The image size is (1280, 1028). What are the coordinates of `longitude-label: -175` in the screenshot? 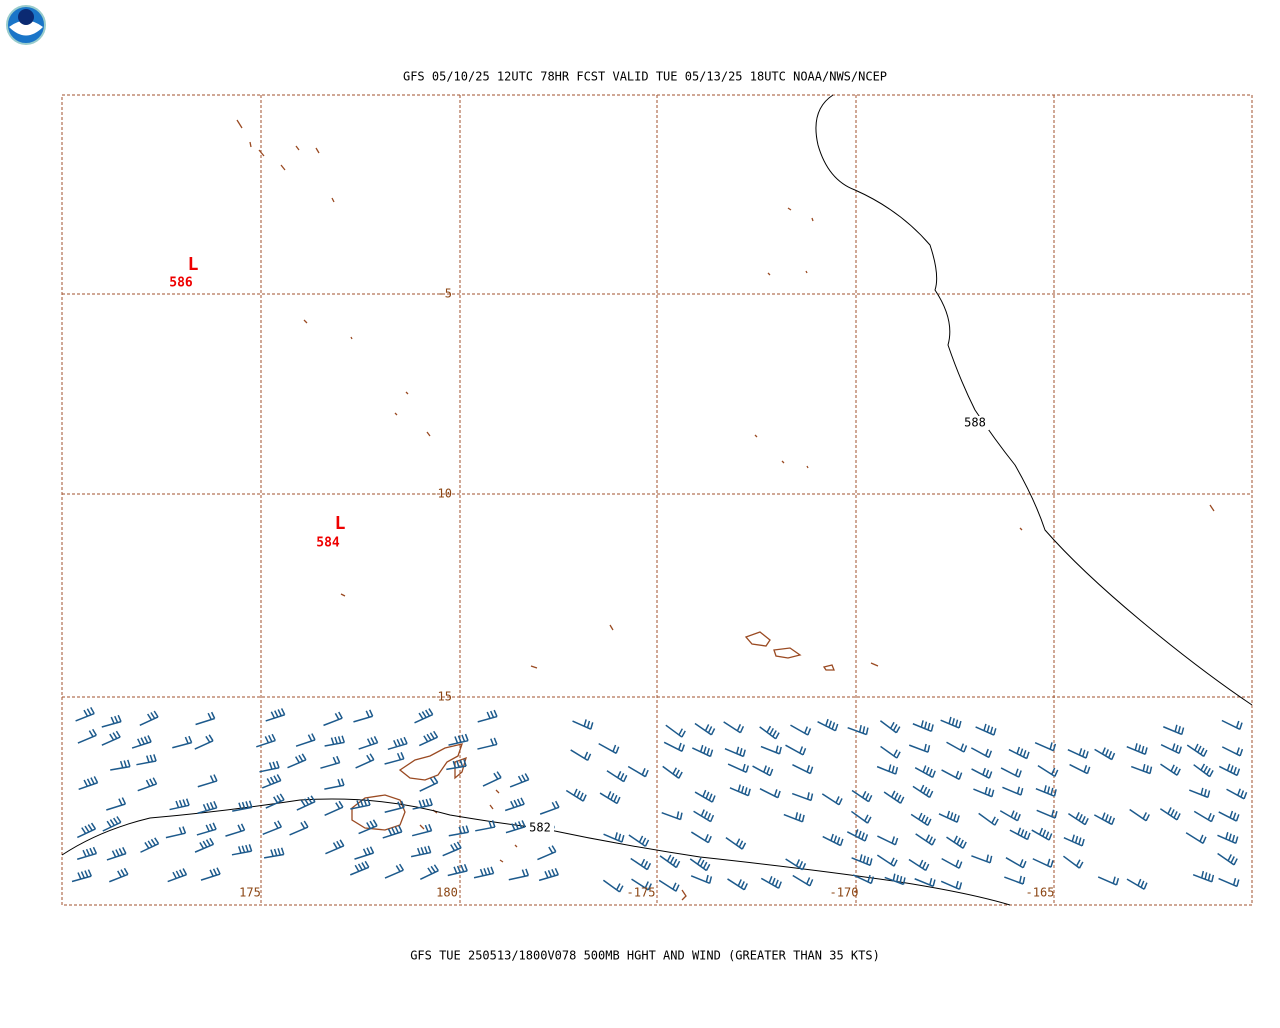 It's located at (641, 893).